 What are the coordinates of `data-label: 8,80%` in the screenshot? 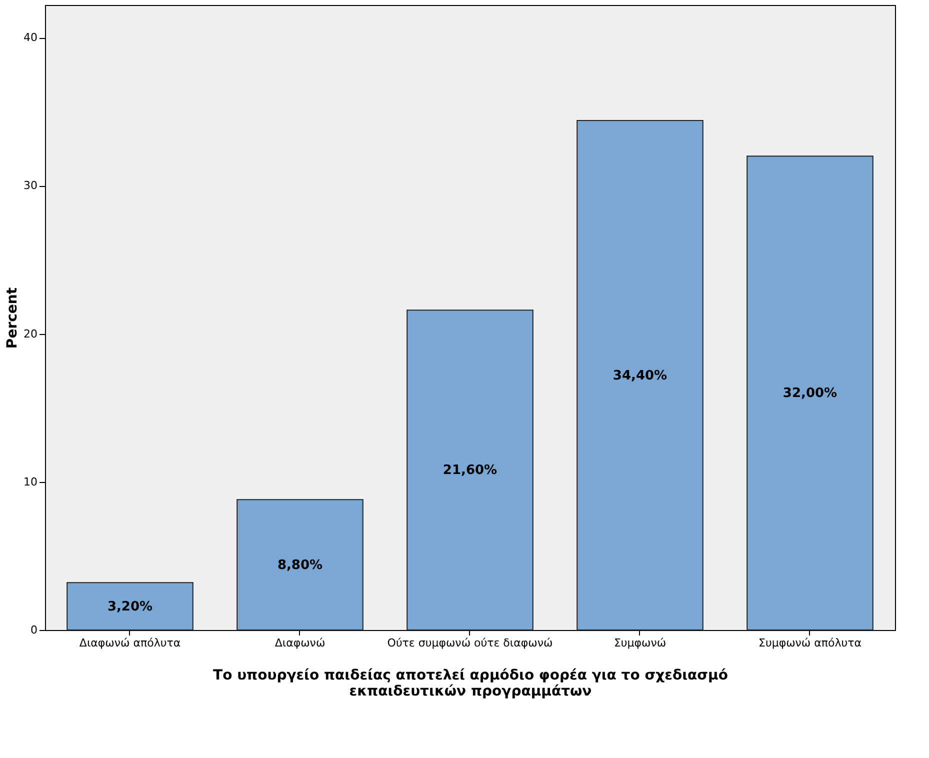 It's located at (300, 565).